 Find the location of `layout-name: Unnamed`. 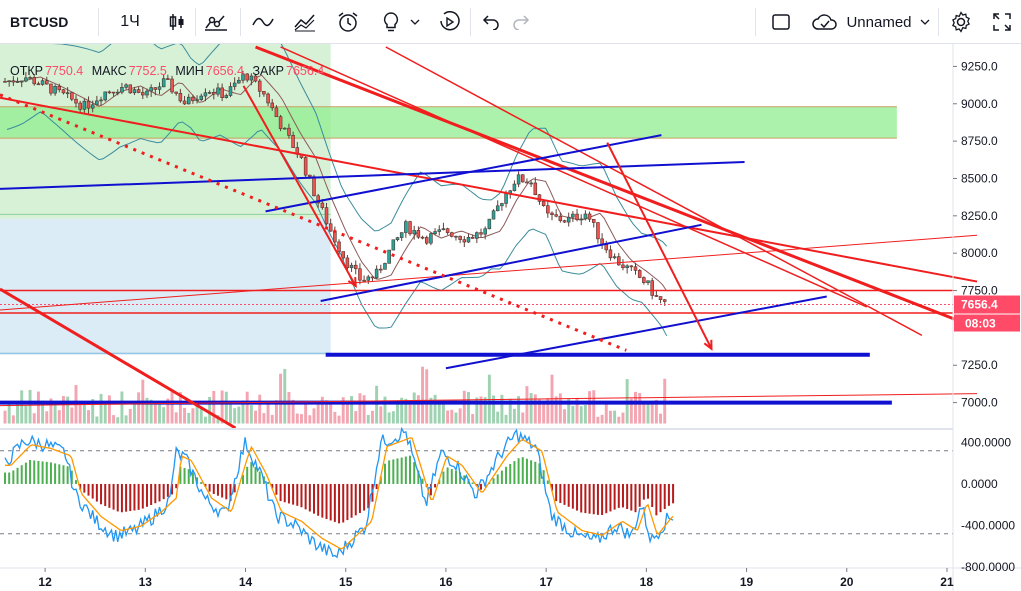

layout-name: Unnamed is located at coordinates (879, 22).